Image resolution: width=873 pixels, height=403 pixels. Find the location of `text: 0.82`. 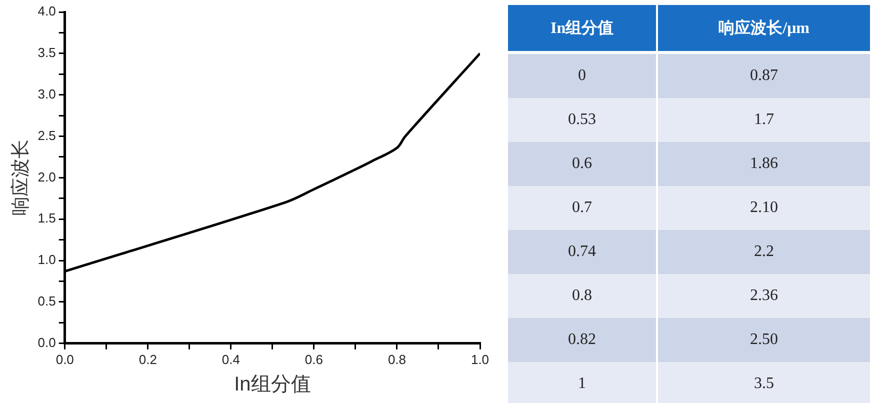

text: 0.82 is located at coordinates (583, 340).